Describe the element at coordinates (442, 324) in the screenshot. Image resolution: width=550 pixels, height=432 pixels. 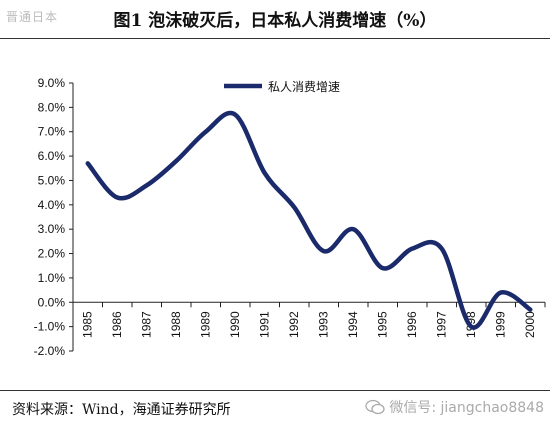
I see `x-tick-label: 1997` at that location.